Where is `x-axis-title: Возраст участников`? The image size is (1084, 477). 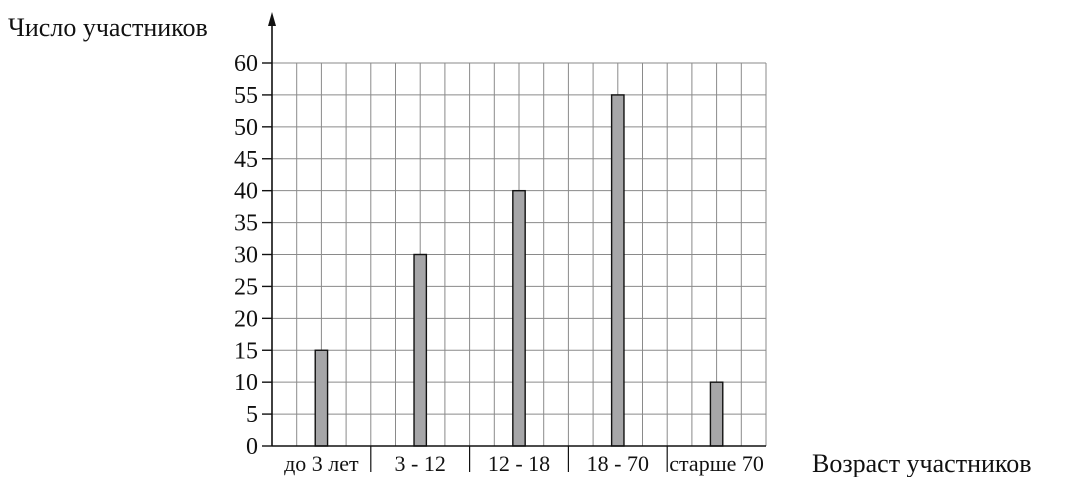 x-axis-title: Возраст участников is located at coordinates (922, 463).